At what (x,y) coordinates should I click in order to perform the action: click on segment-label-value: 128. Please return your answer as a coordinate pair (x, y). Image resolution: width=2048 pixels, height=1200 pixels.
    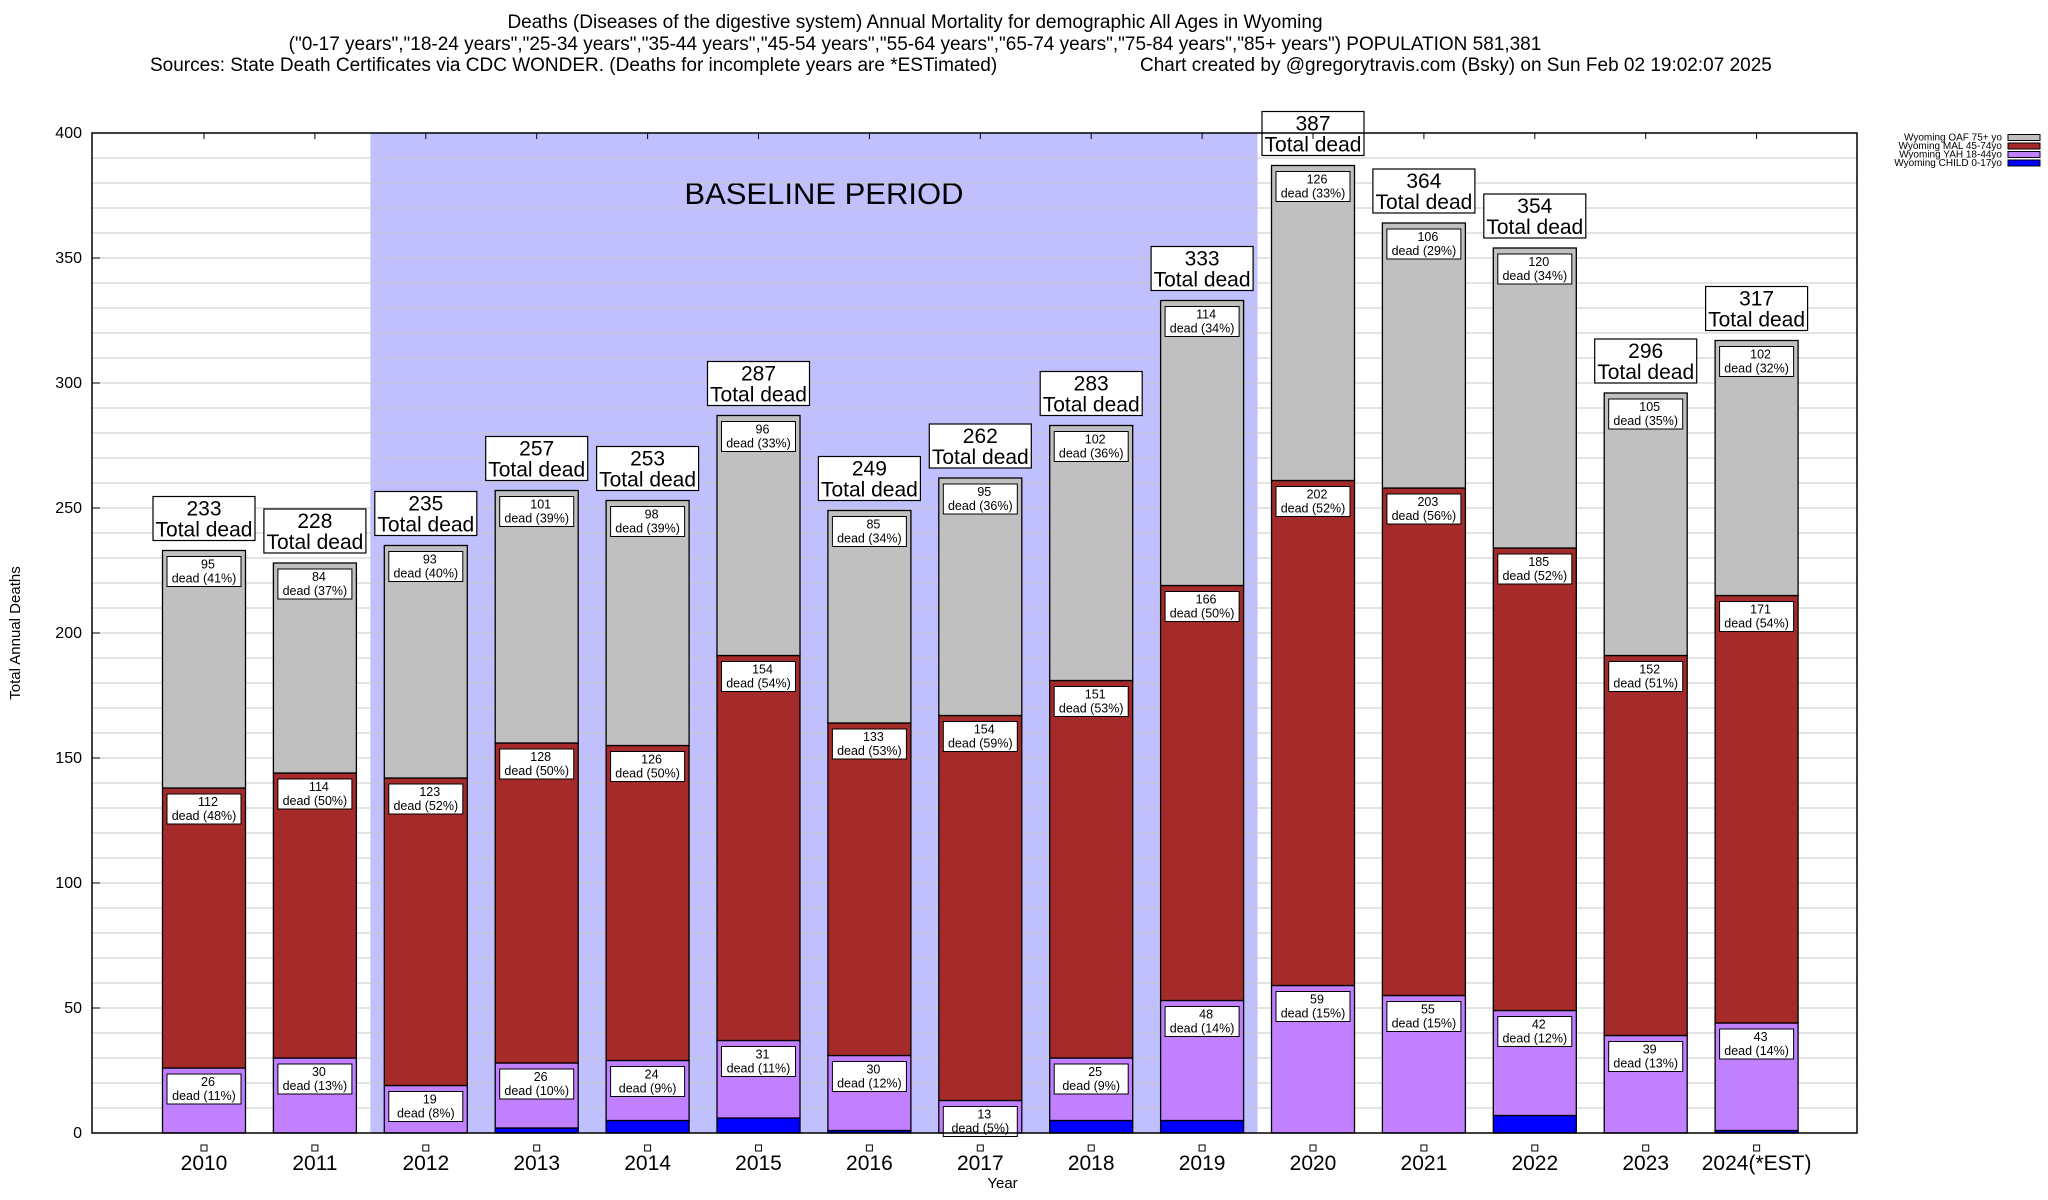
    Looking at the image, I should click on (540, 757).